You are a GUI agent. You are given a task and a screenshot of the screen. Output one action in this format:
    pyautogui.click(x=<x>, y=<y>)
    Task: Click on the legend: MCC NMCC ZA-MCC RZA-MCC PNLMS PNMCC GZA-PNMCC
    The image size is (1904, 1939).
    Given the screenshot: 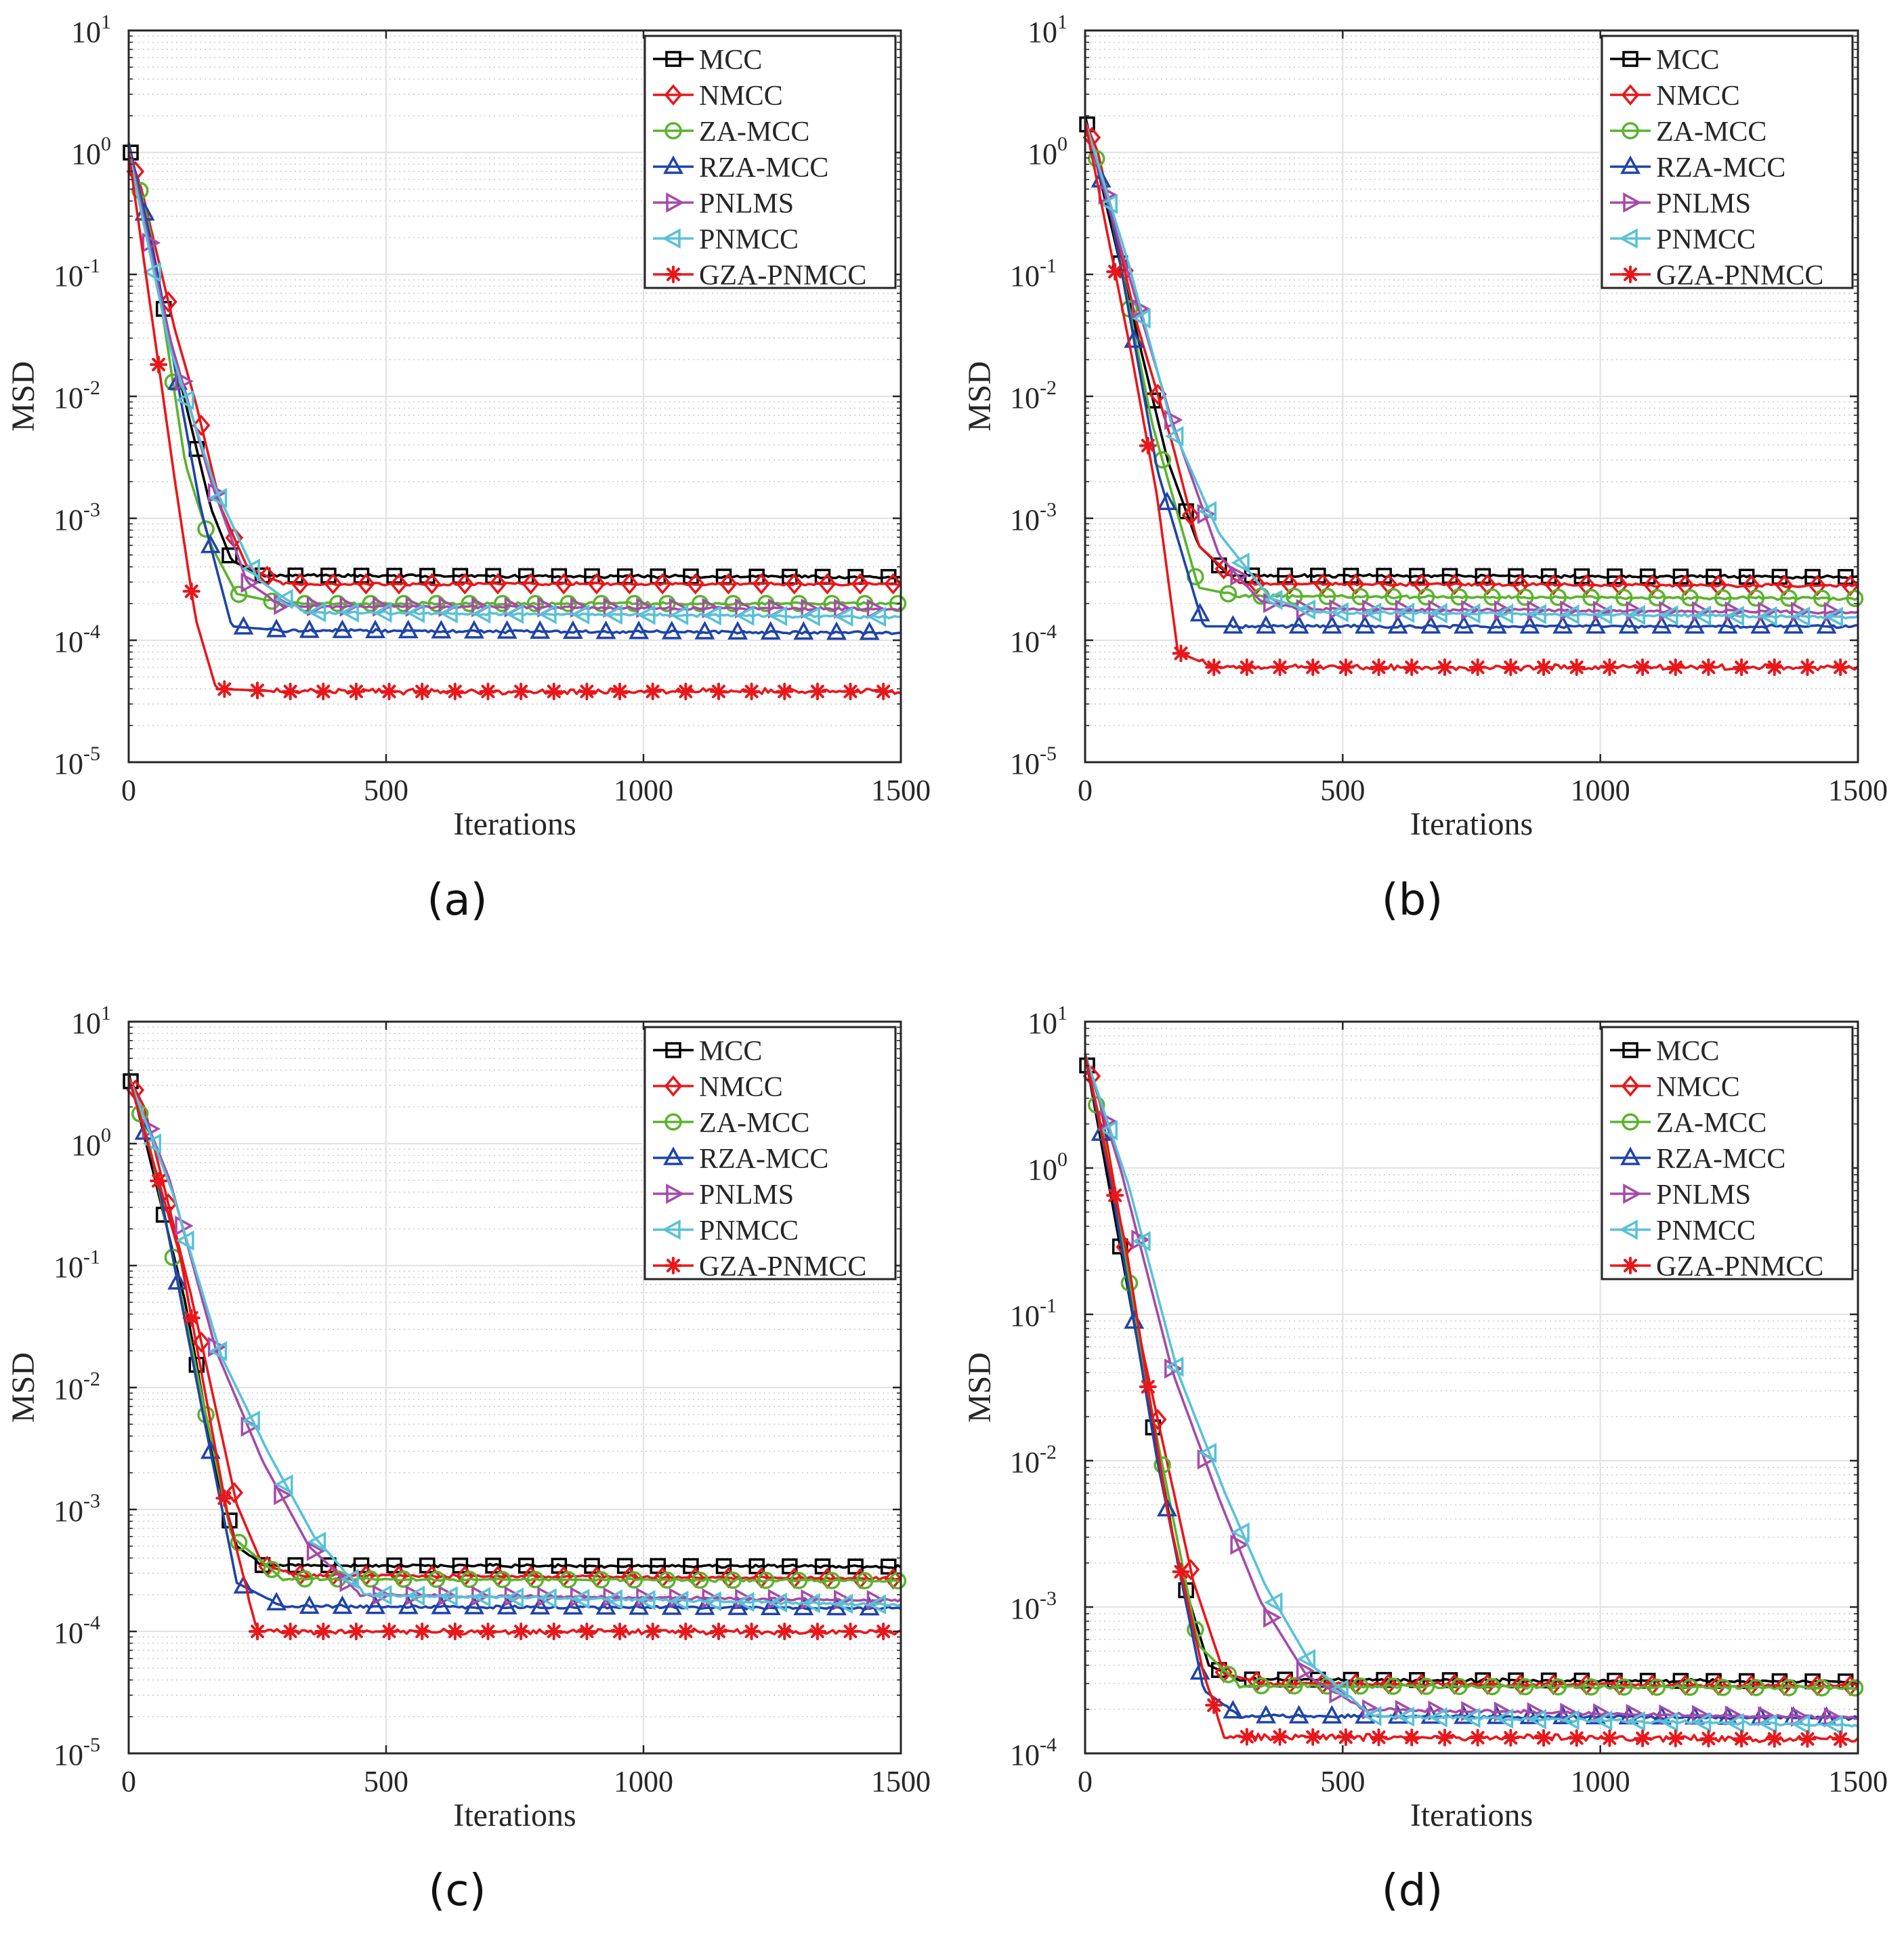 What is the action you would take?
    pyautogui.click(x=1728, y=1154)
    